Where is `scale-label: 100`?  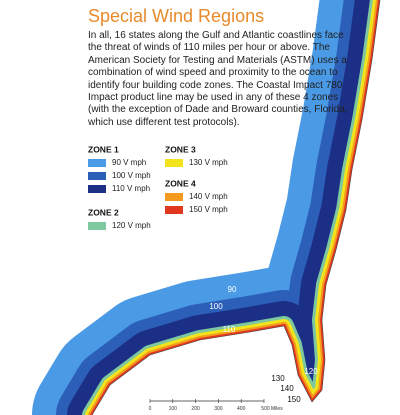
scale-label: 100 is located at coordinates (173, 409).